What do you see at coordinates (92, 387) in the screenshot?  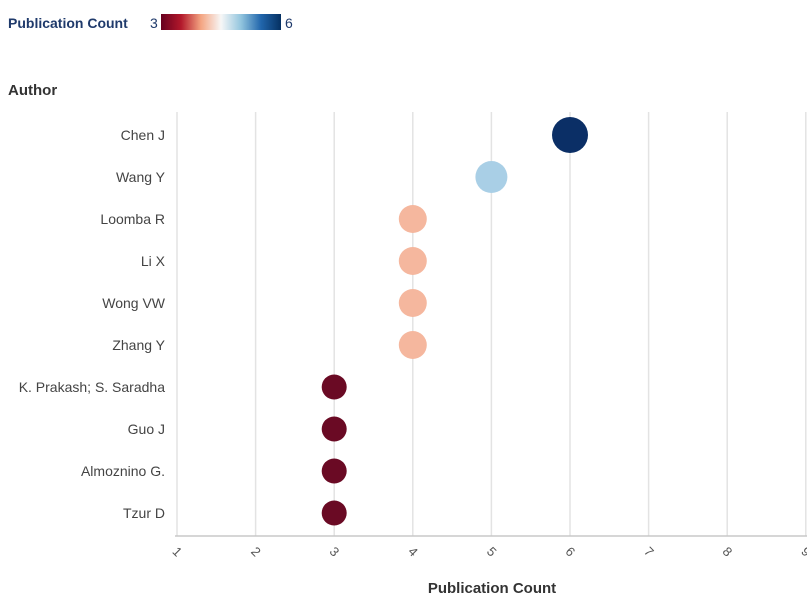 I see `author-label: K. Prakash; S. Saradha` at bounding box center [92, 387].